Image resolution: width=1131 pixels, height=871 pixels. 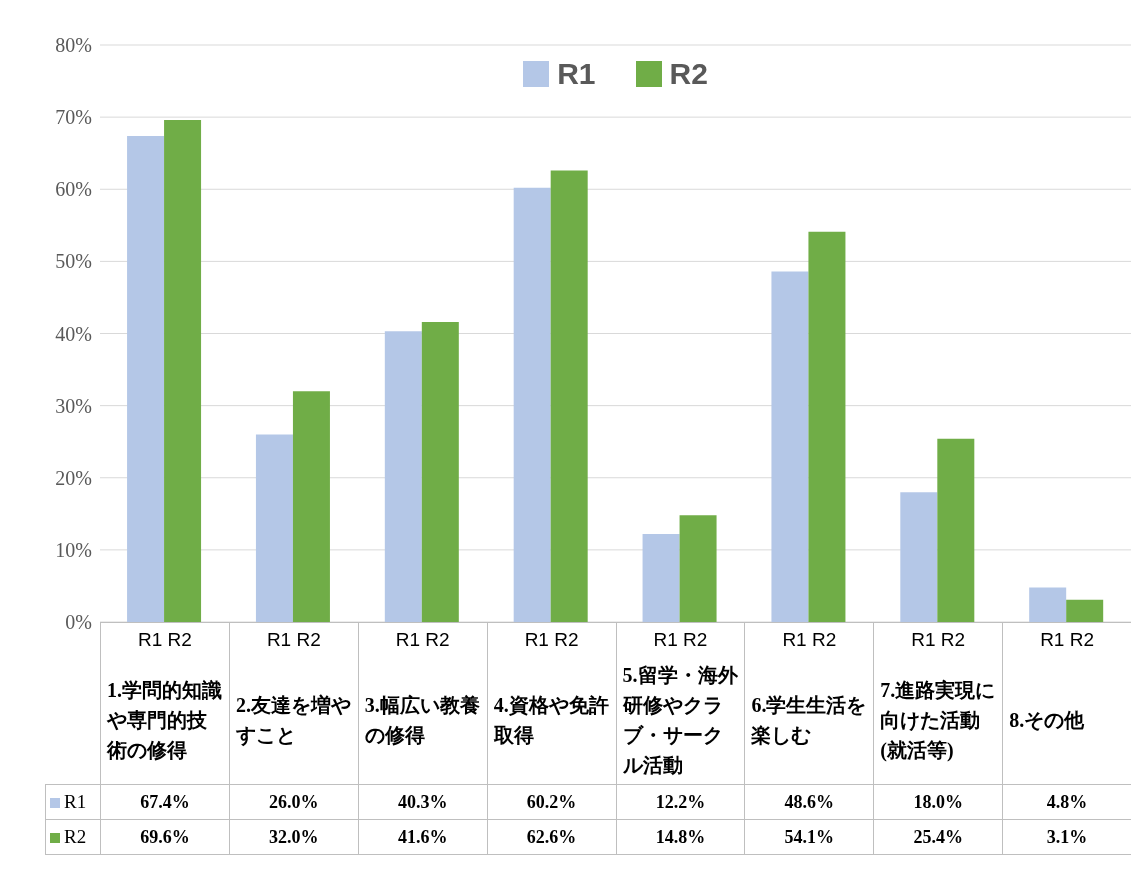 I want to click on x-tick-label: 2.友達を増やすこと, so click(x=294, y=720).